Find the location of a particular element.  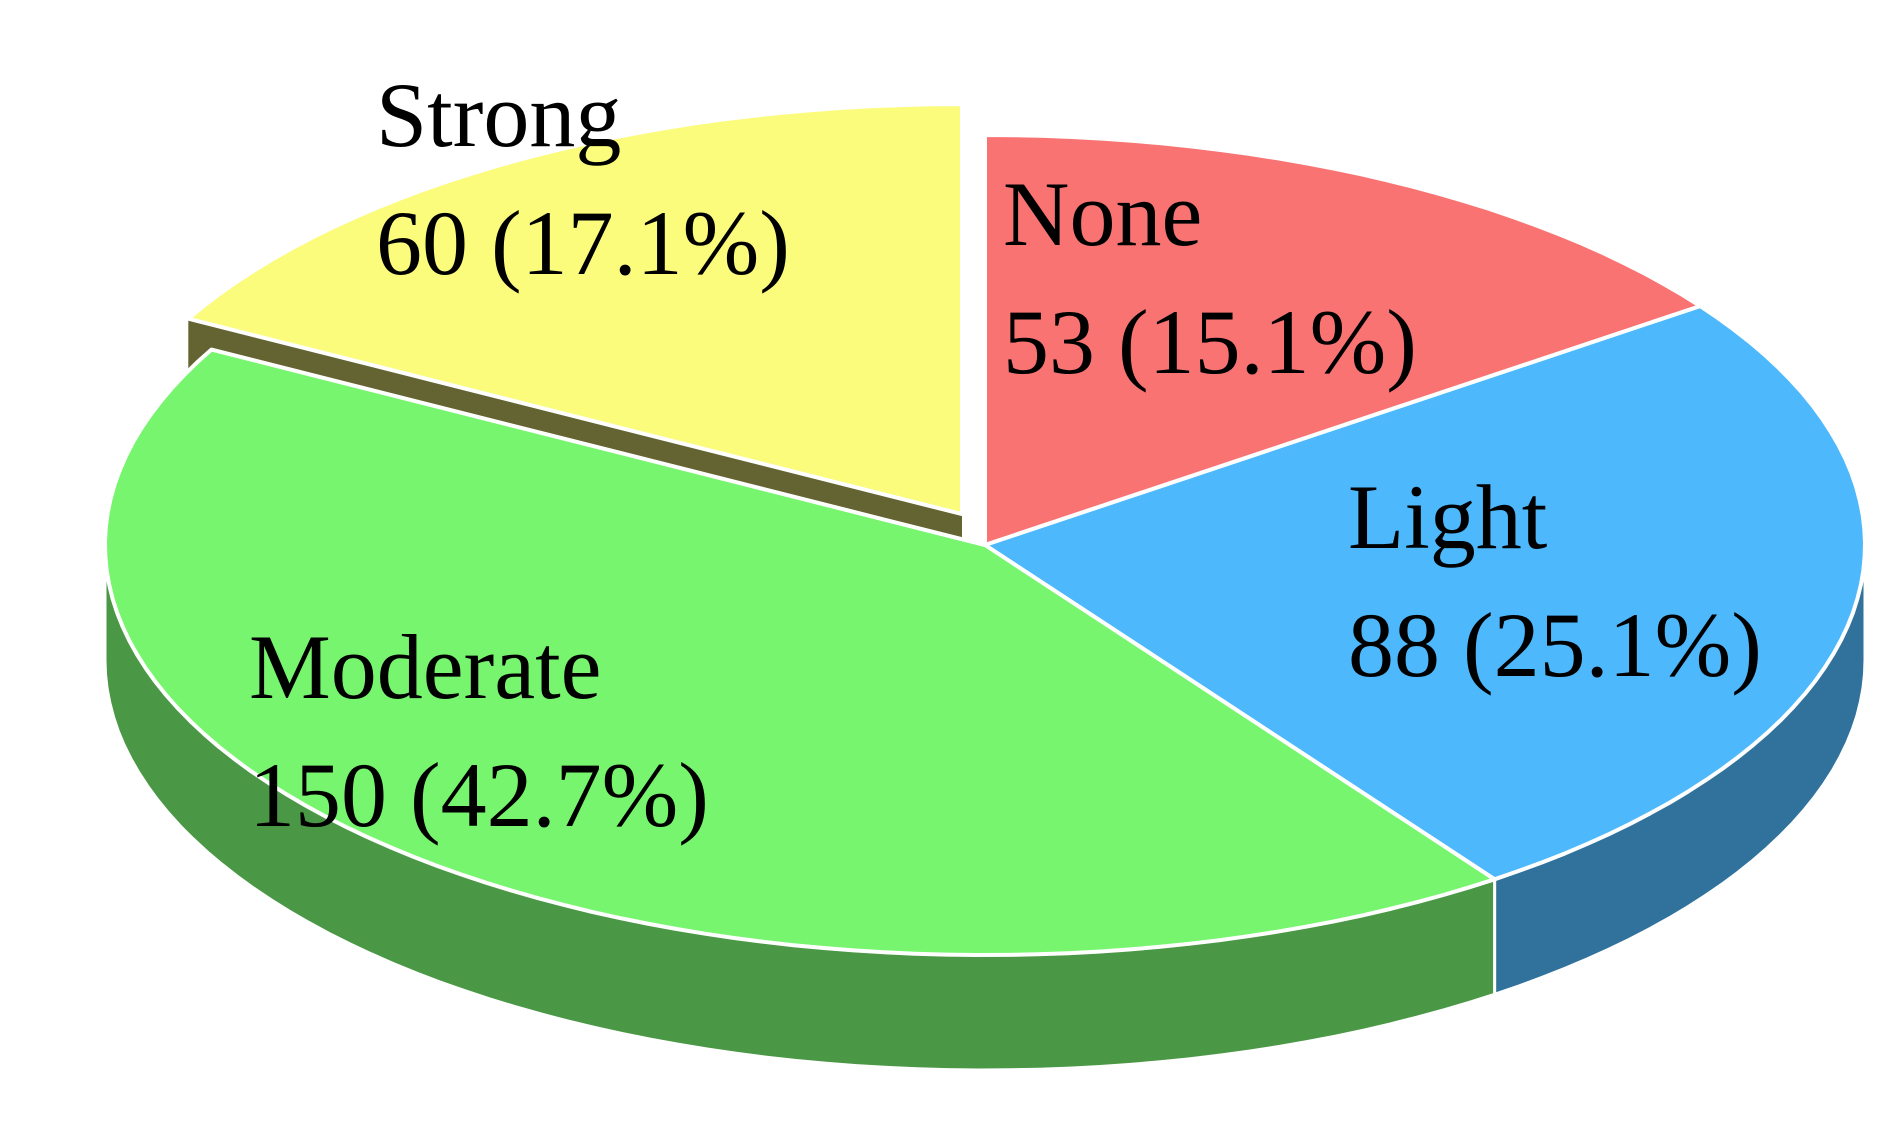

slice-value-label: 150 (42.7%) is located at coordinates (479, 795).